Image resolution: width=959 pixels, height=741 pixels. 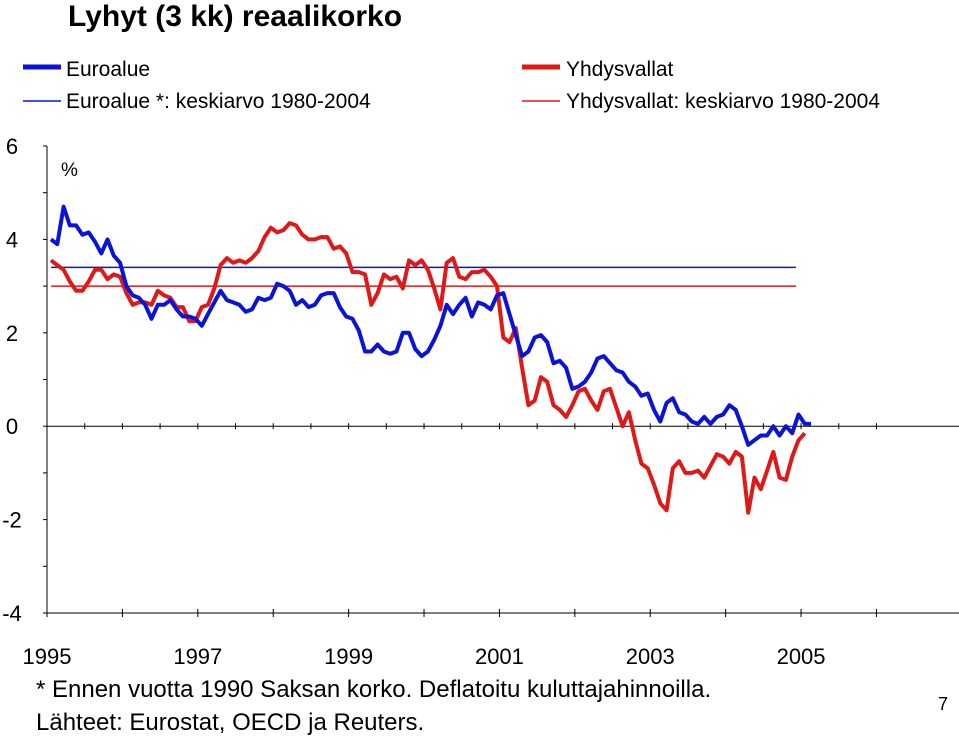 I want to click on x-tick-label: 2003, so click(x=650, y=656).